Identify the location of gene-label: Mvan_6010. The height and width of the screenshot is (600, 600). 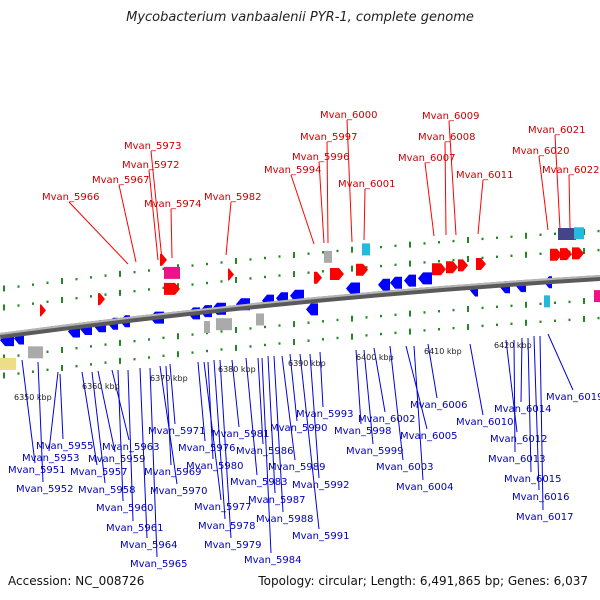
(484, 422).